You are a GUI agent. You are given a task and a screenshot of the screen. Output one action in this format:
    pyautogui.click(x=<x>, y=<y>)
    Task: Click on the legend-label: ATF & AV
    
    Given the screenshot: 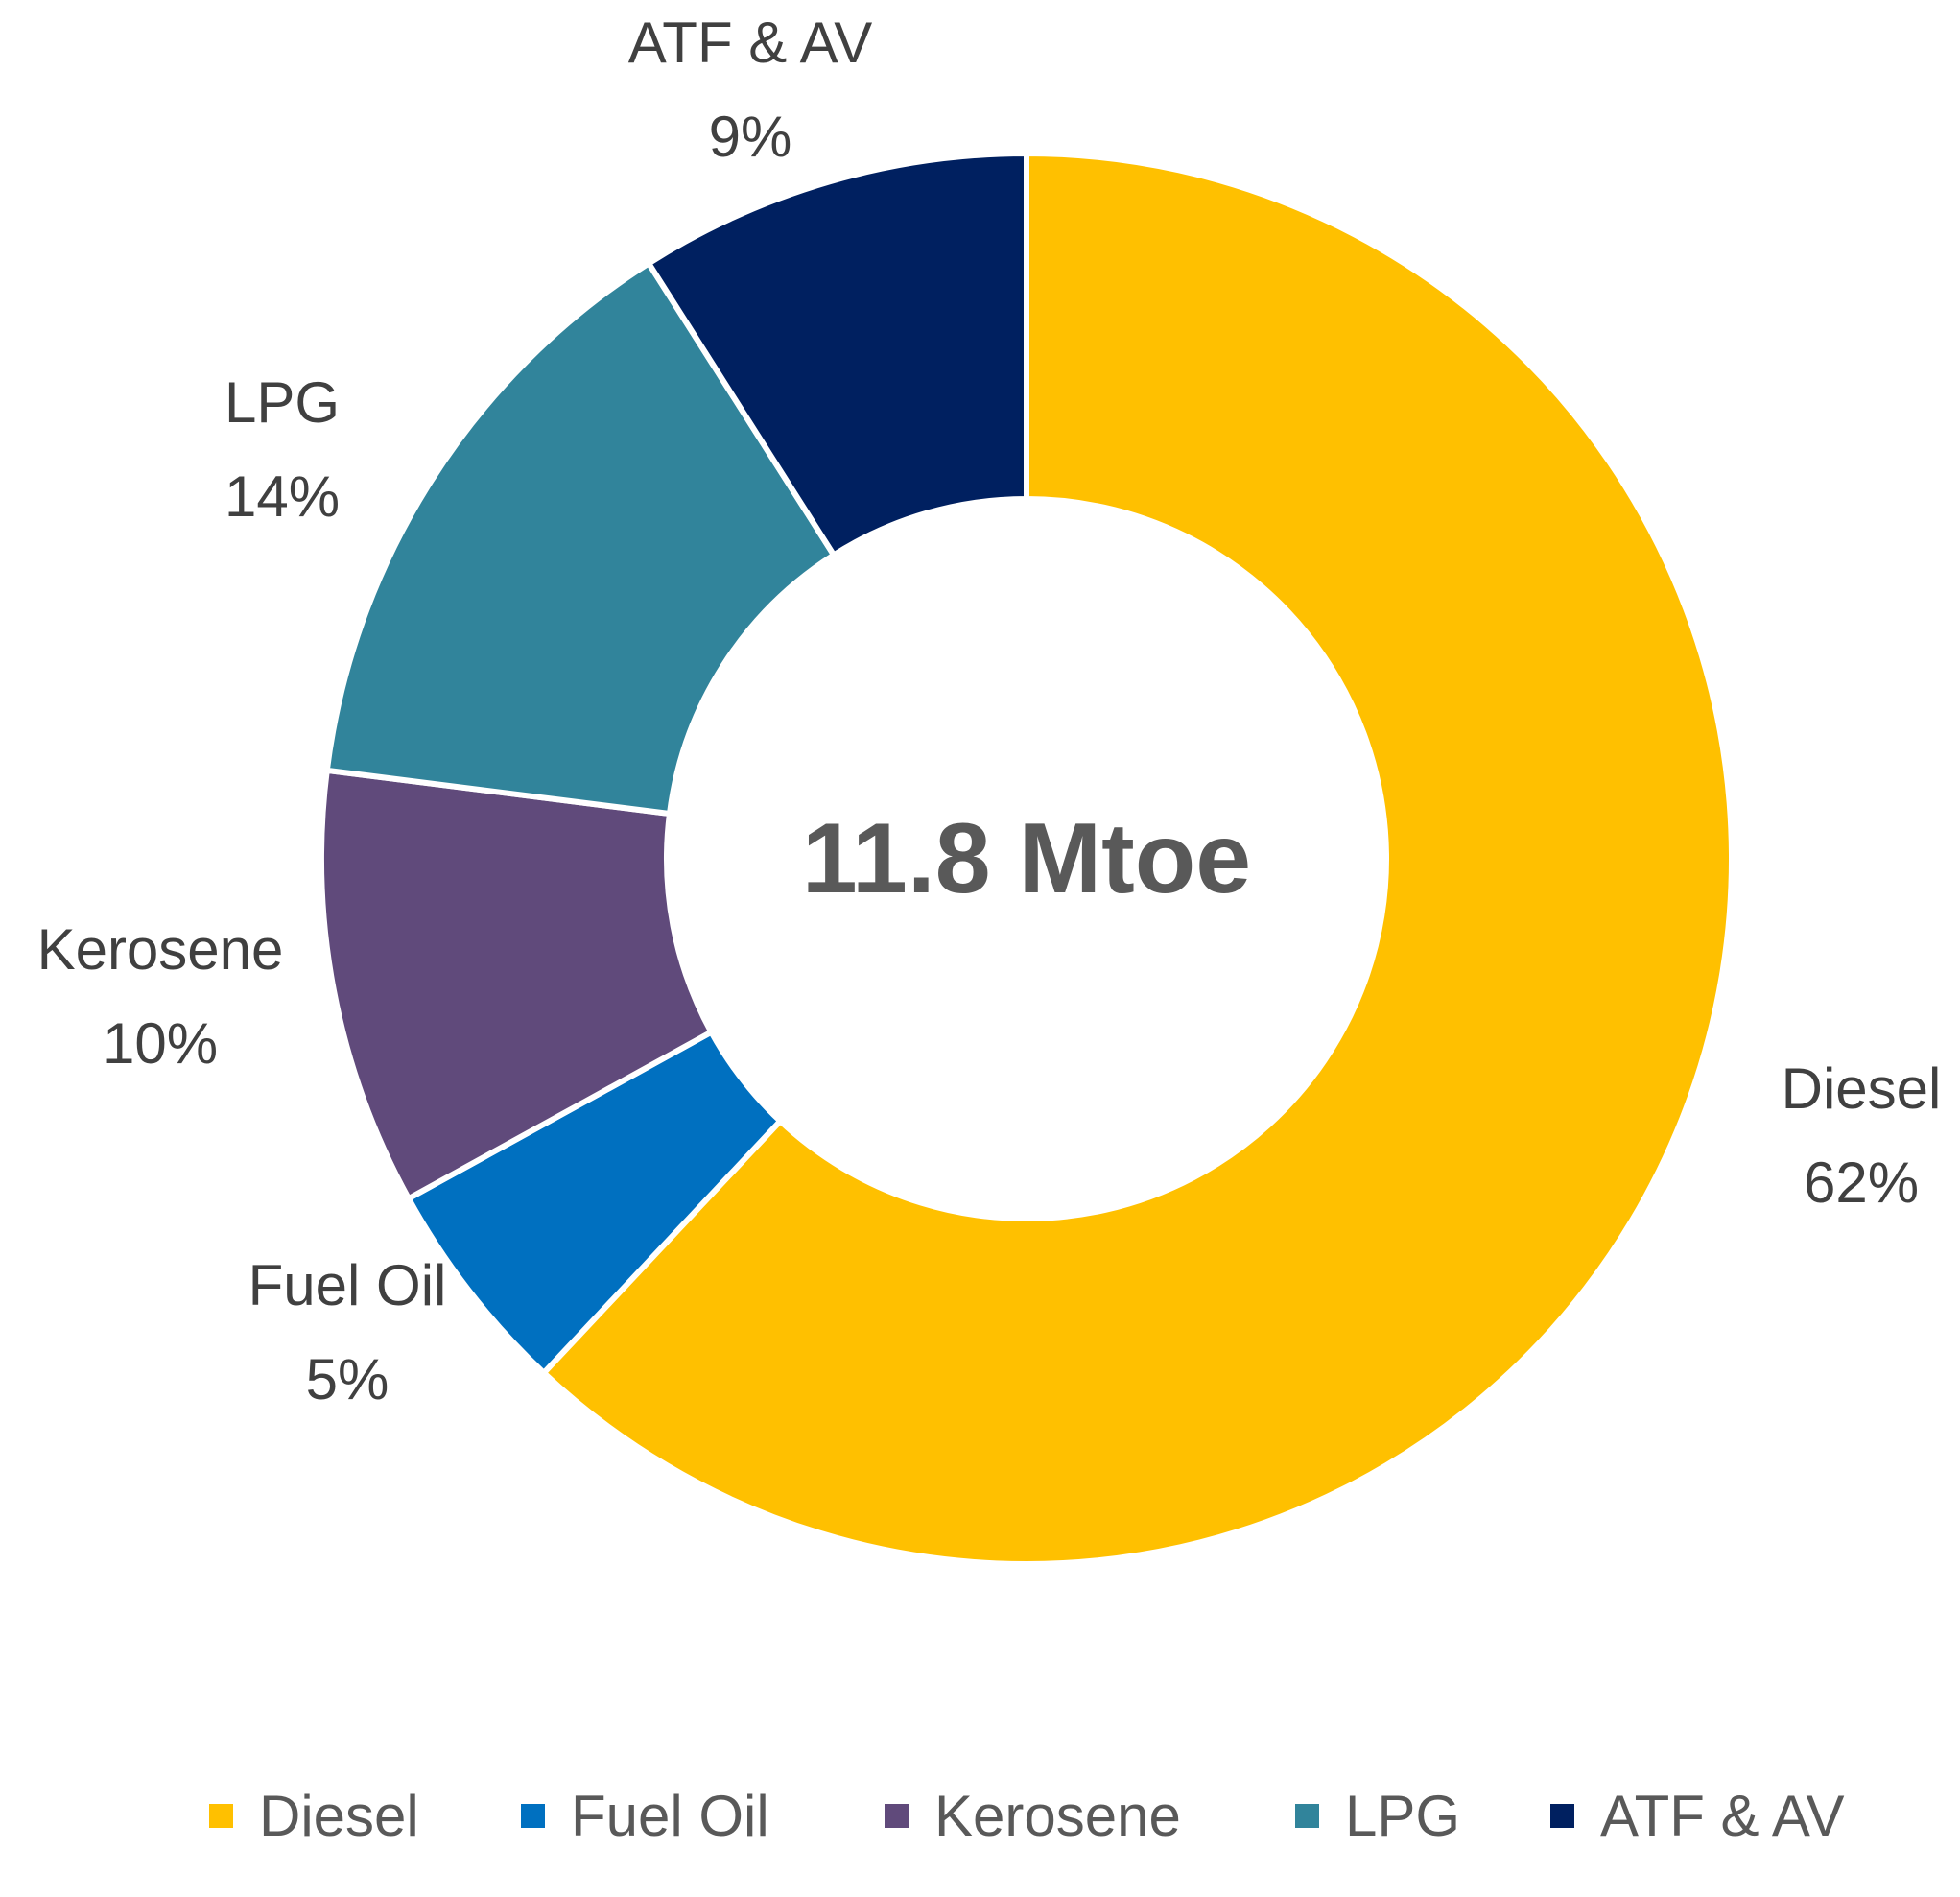 What is the action you would take?
    pyautogui.click(x=1723, y=1816)
    